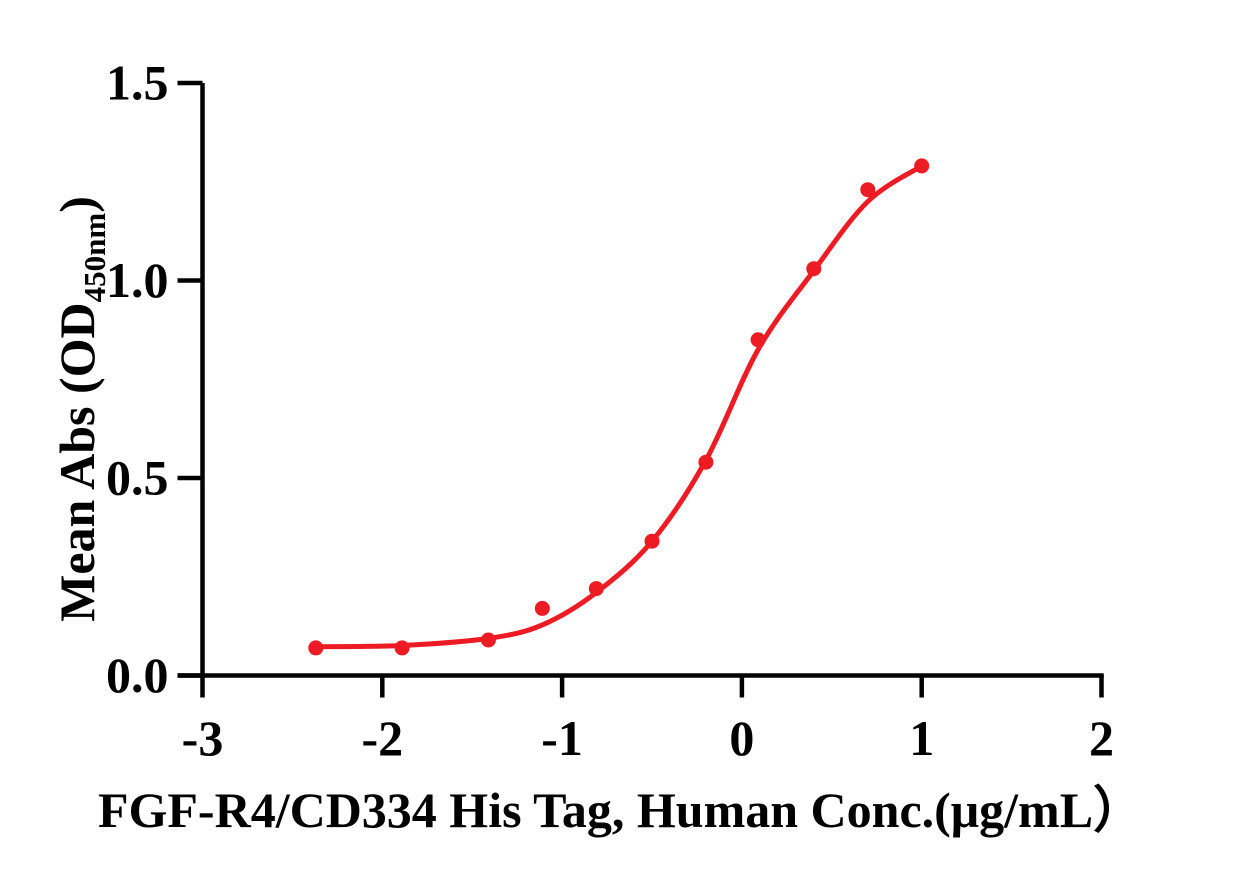 This screenshot has height=872, width=1241. I want to click on y-axis-title-suffix: ), so click(76, 204).